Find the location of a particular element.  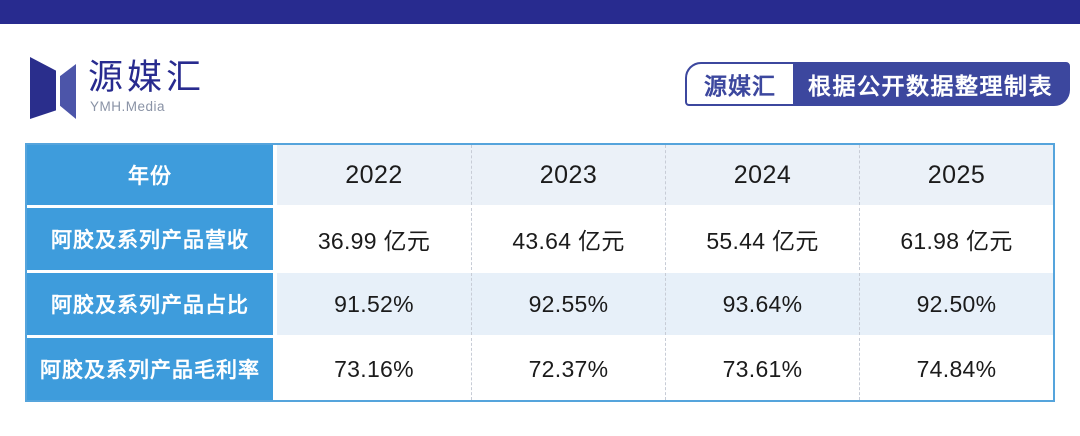

share-2023: 92.55% is located at coordinates (568, 304).